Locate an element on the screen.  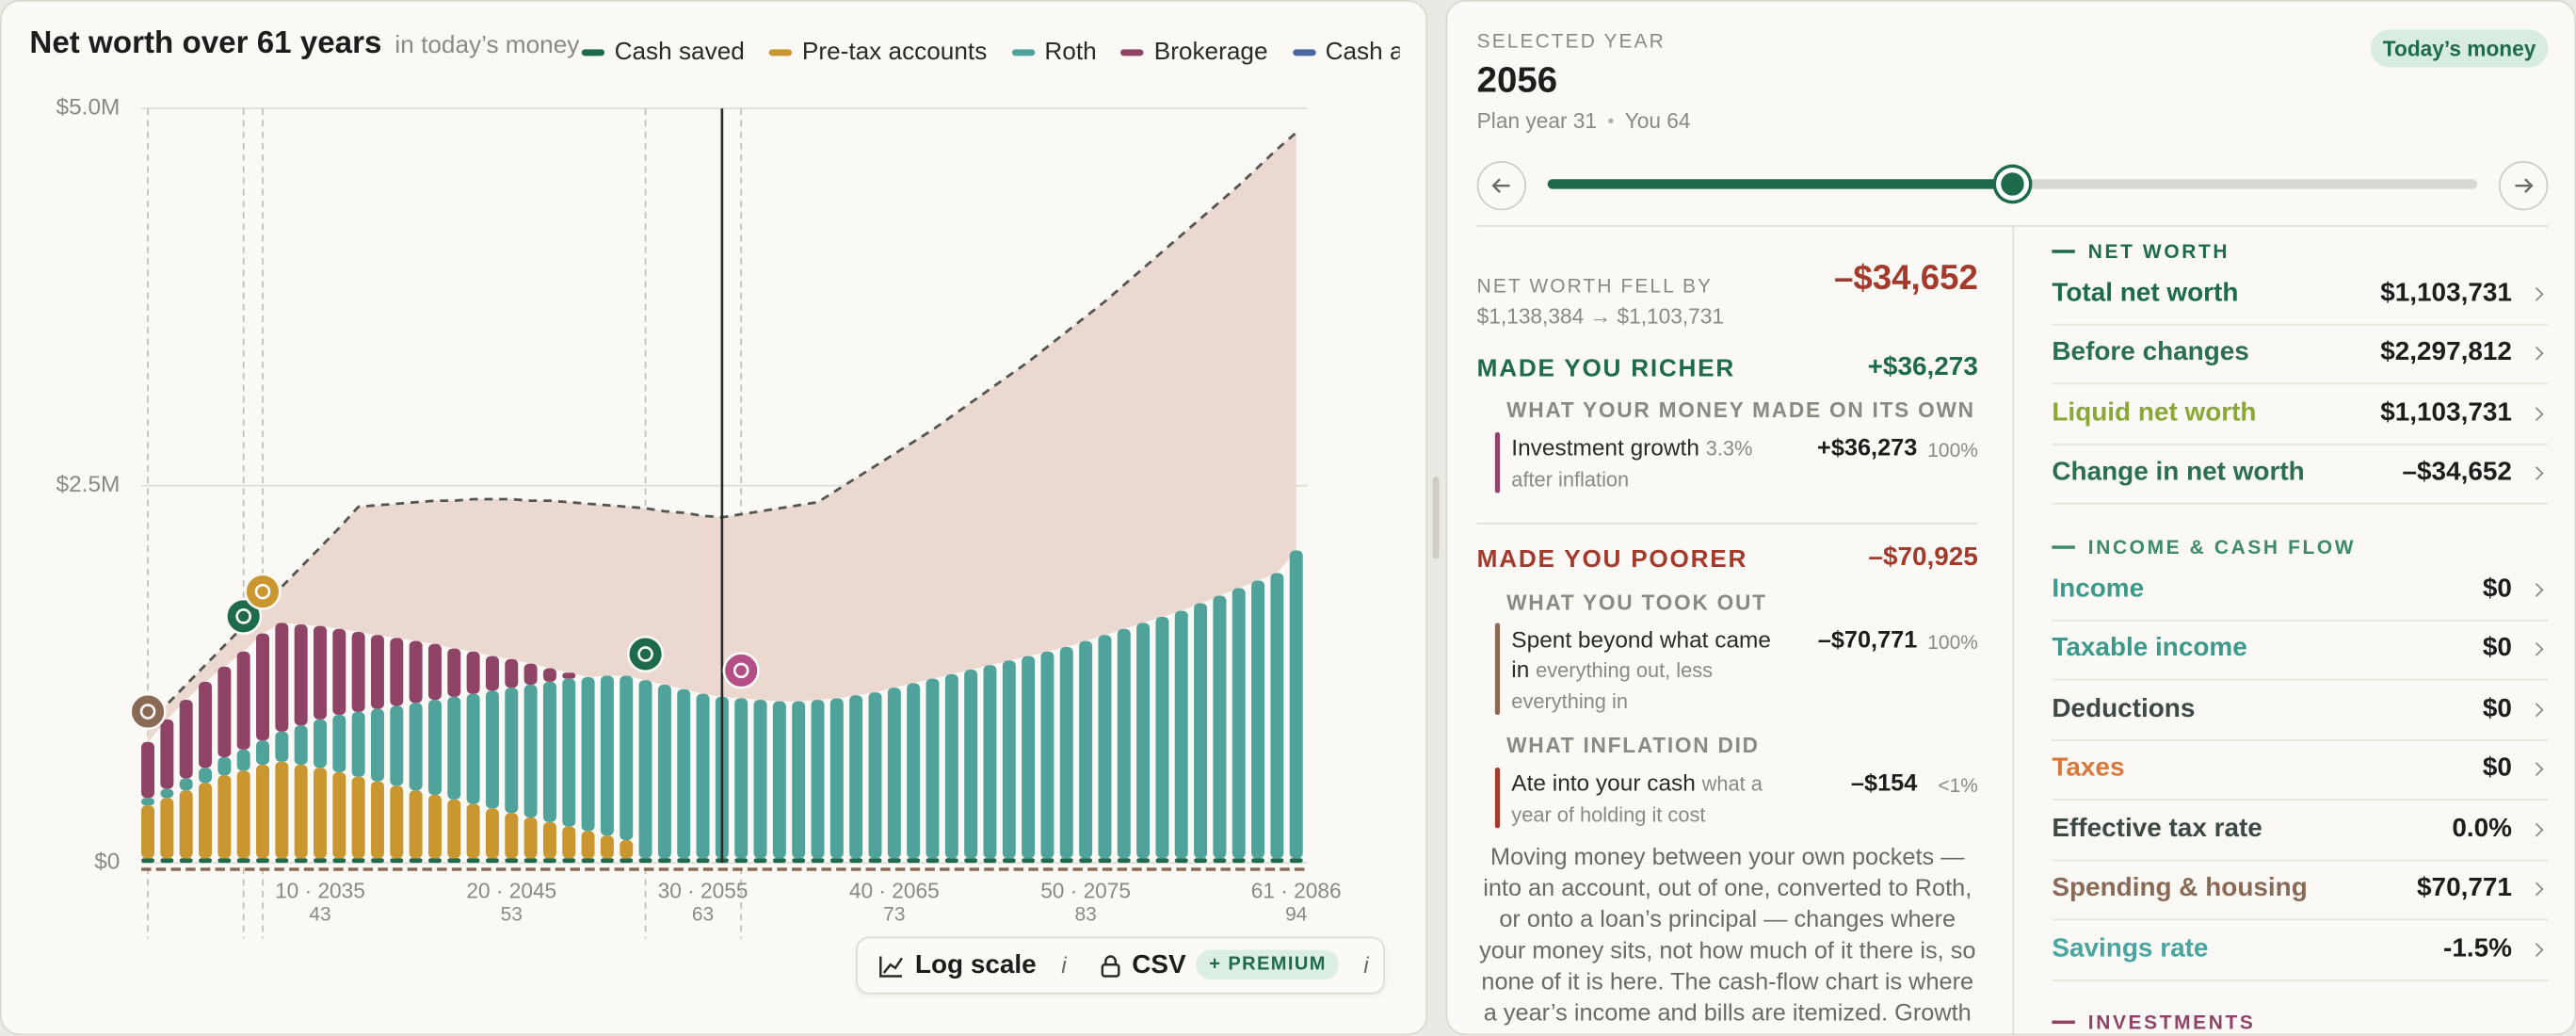
change-label: NET WORTH FELL BY is located at coordinates (1595, 286).